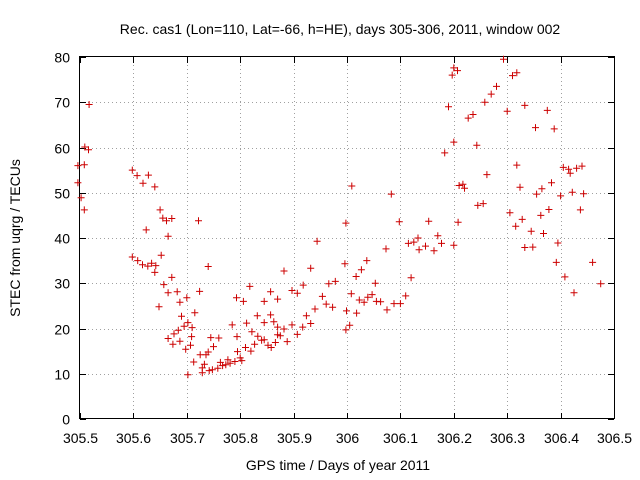 The image size is (640, 480). I want to click on x-tick-label: 306.4, so click(561, 438).